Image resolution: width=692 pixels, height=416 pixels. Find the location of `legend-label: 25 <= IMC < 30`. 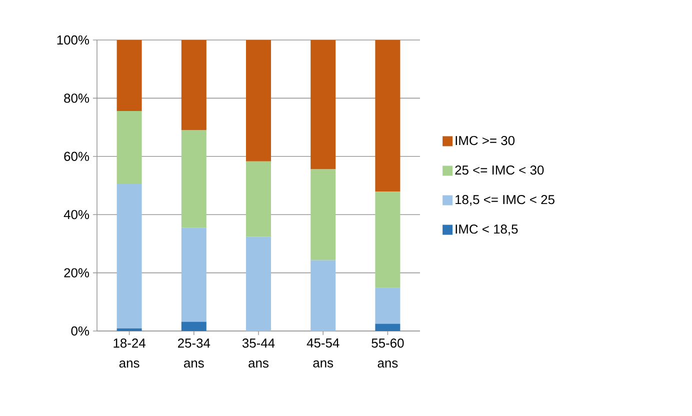

legend-label: 25 <= IMC < 30 is located at coordinates (499, 170).